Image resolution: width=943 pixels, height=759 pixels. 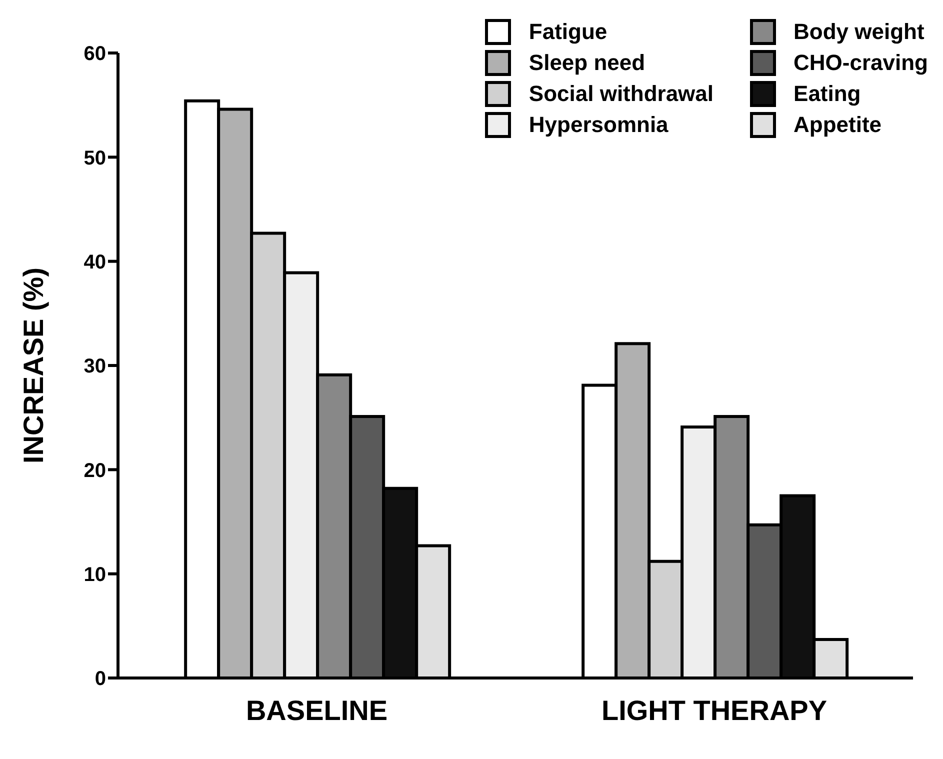 What do you see at coordinates (568, 31) in the screenshot?
I see `legend-label: Fatigue` at bounding box center [568, 31].